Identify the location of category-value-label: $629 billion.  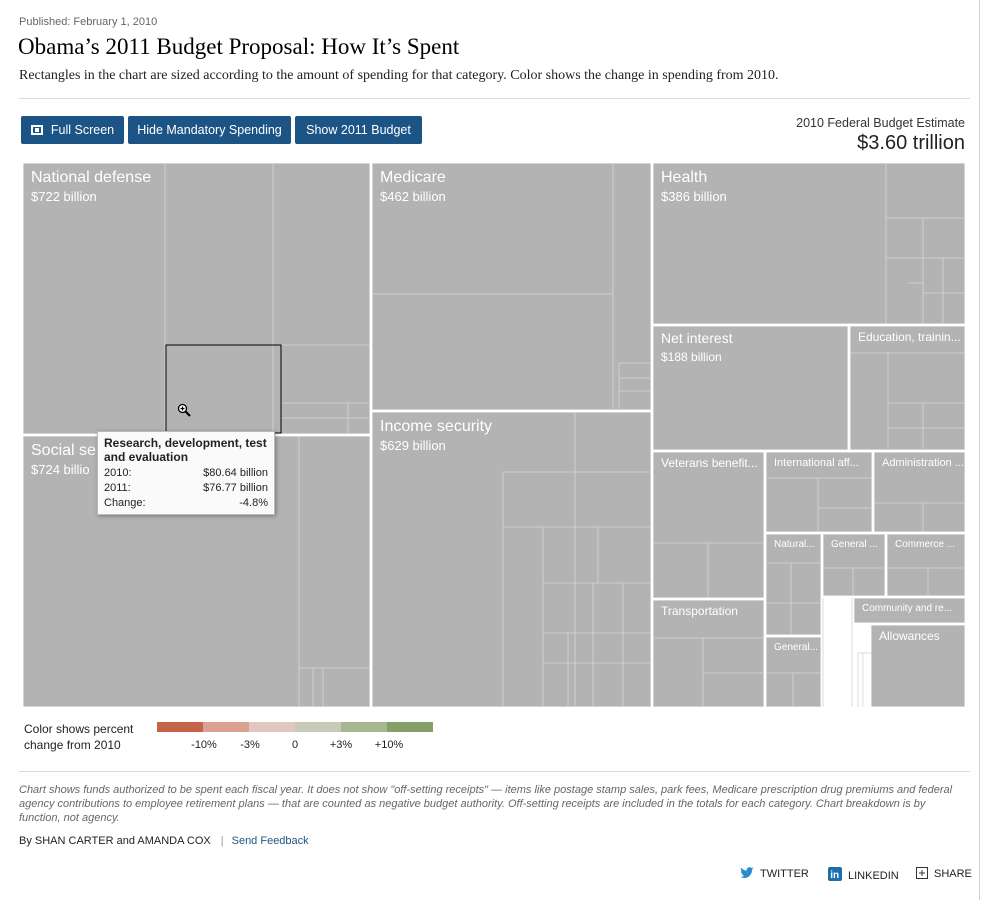
(413, 445).